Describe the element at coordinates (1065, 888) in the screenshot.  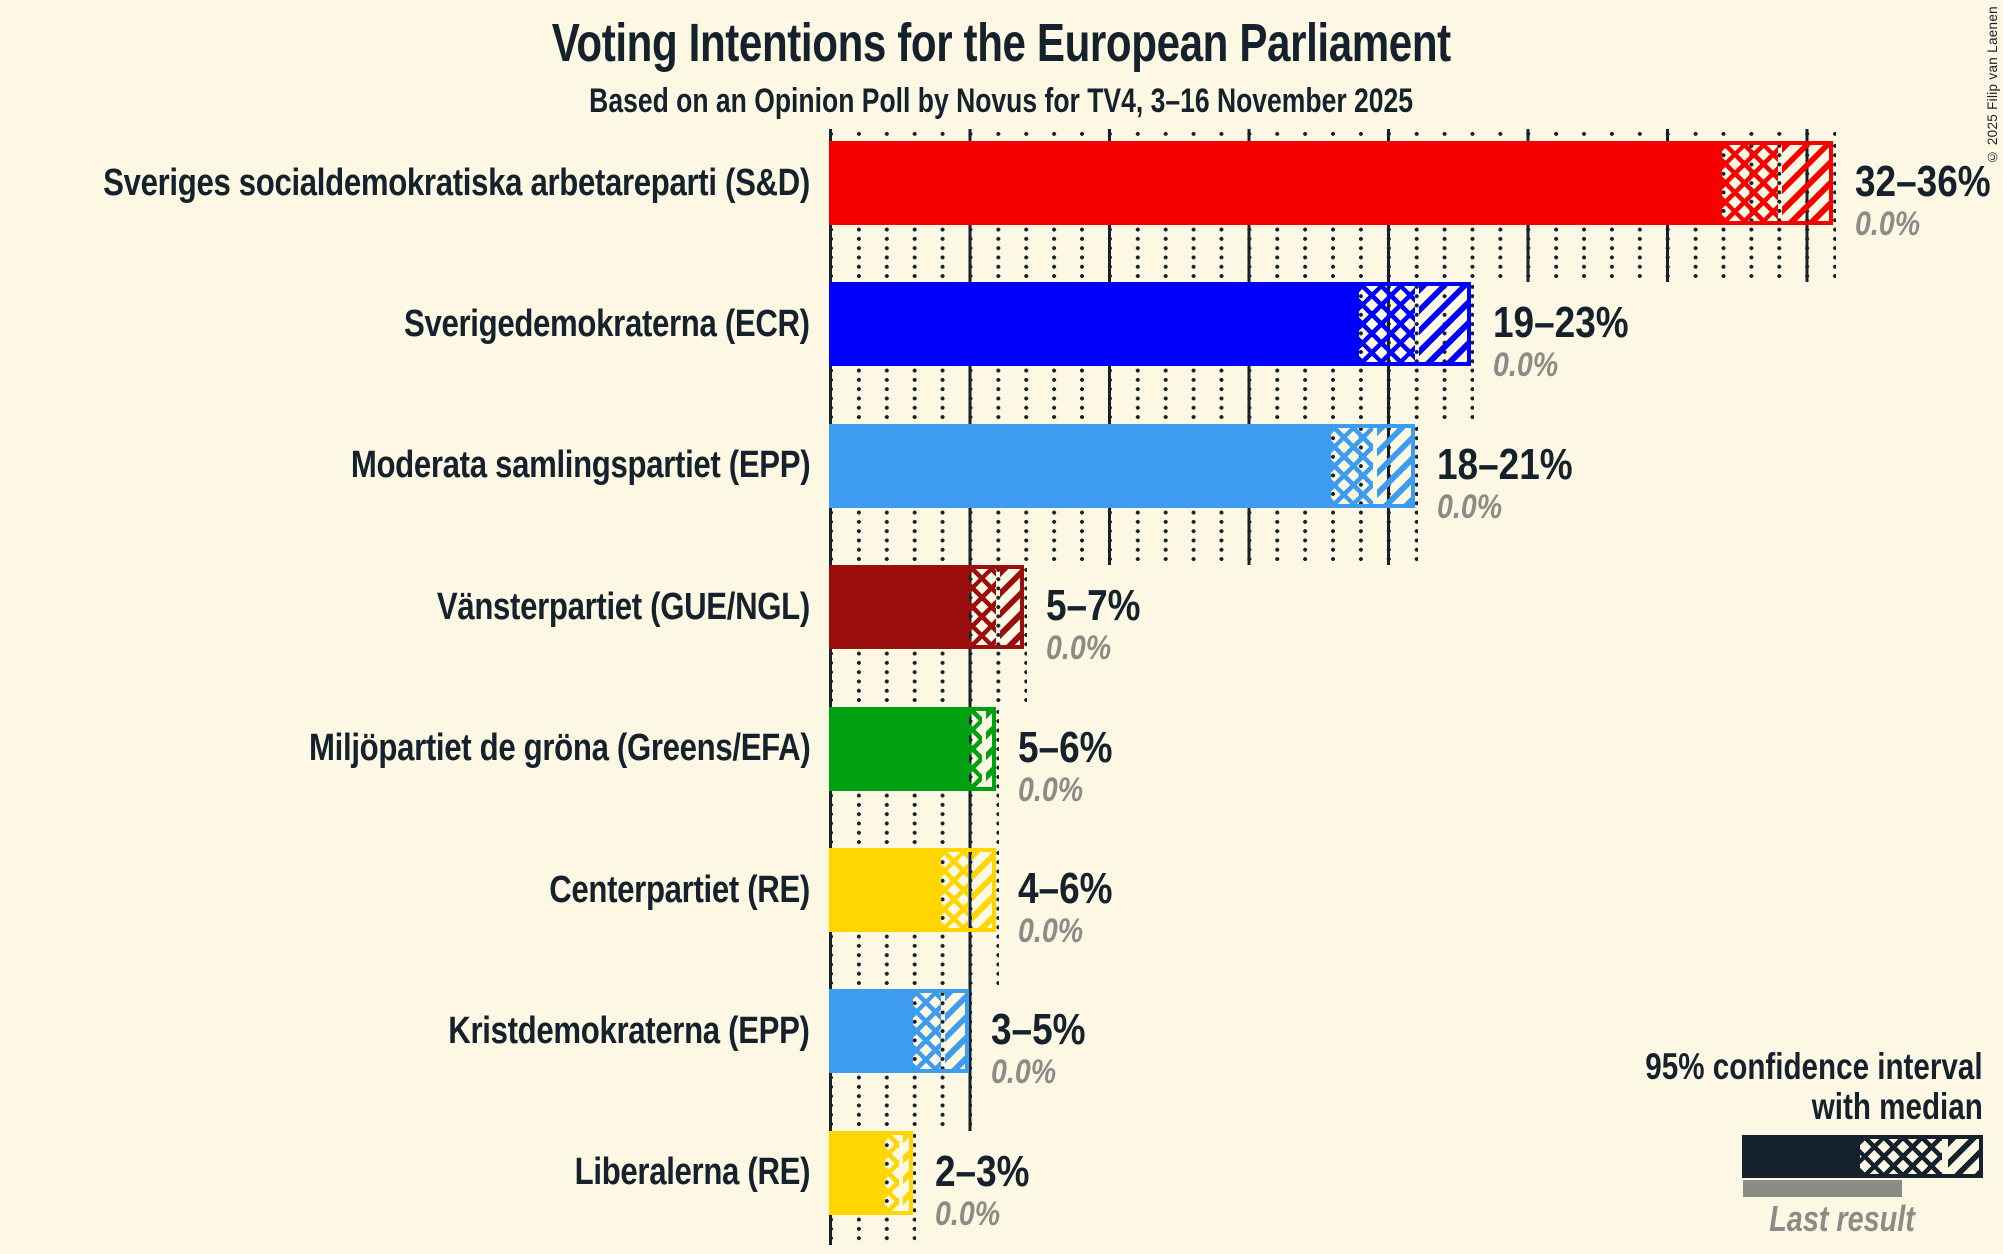
I see `value-range-label: 4–6%` at that location.